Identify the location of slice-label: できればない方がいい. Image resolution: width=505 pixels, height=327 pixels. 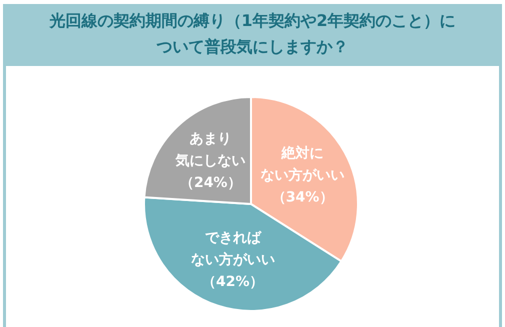
(232, 249).